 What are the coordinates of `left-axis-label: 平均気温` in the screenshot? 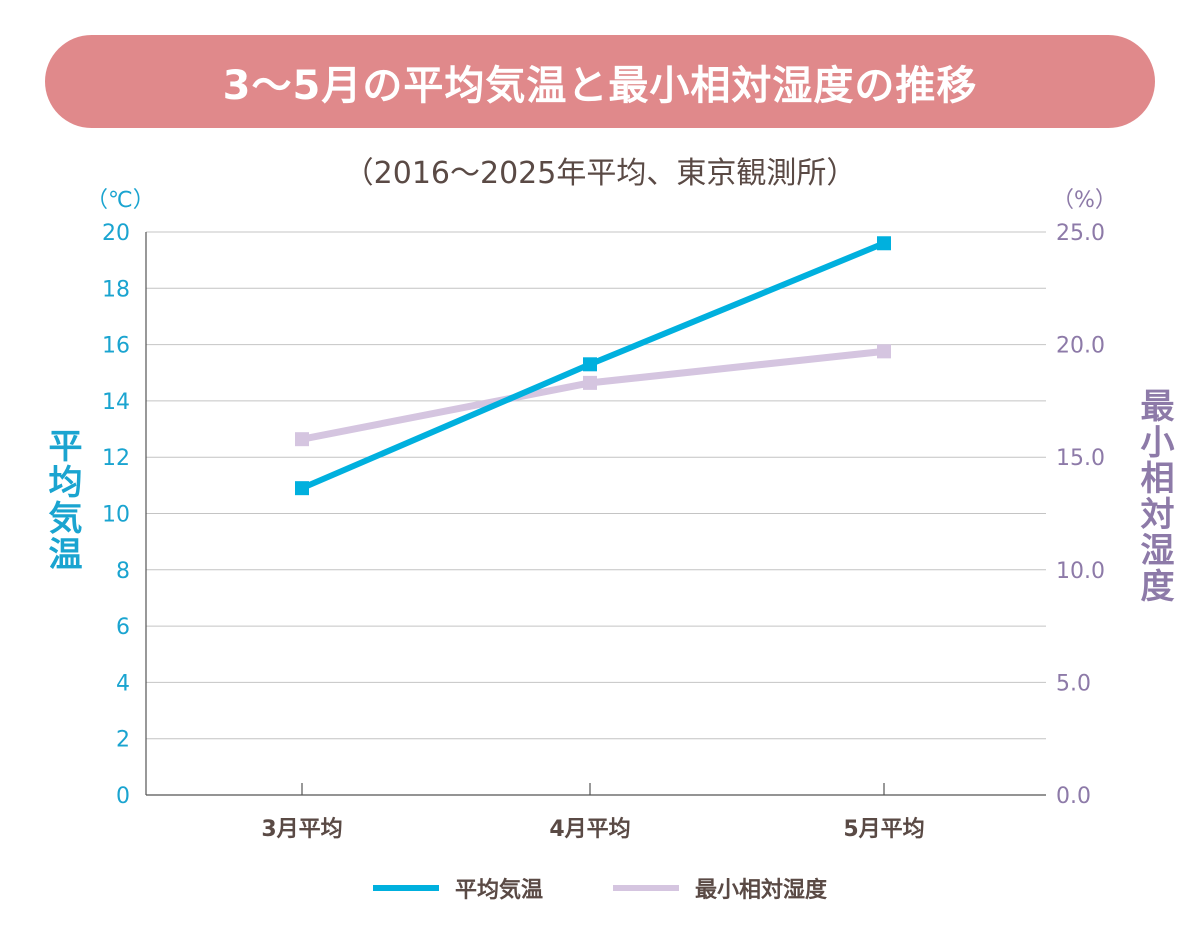 It's located at (62, 500).